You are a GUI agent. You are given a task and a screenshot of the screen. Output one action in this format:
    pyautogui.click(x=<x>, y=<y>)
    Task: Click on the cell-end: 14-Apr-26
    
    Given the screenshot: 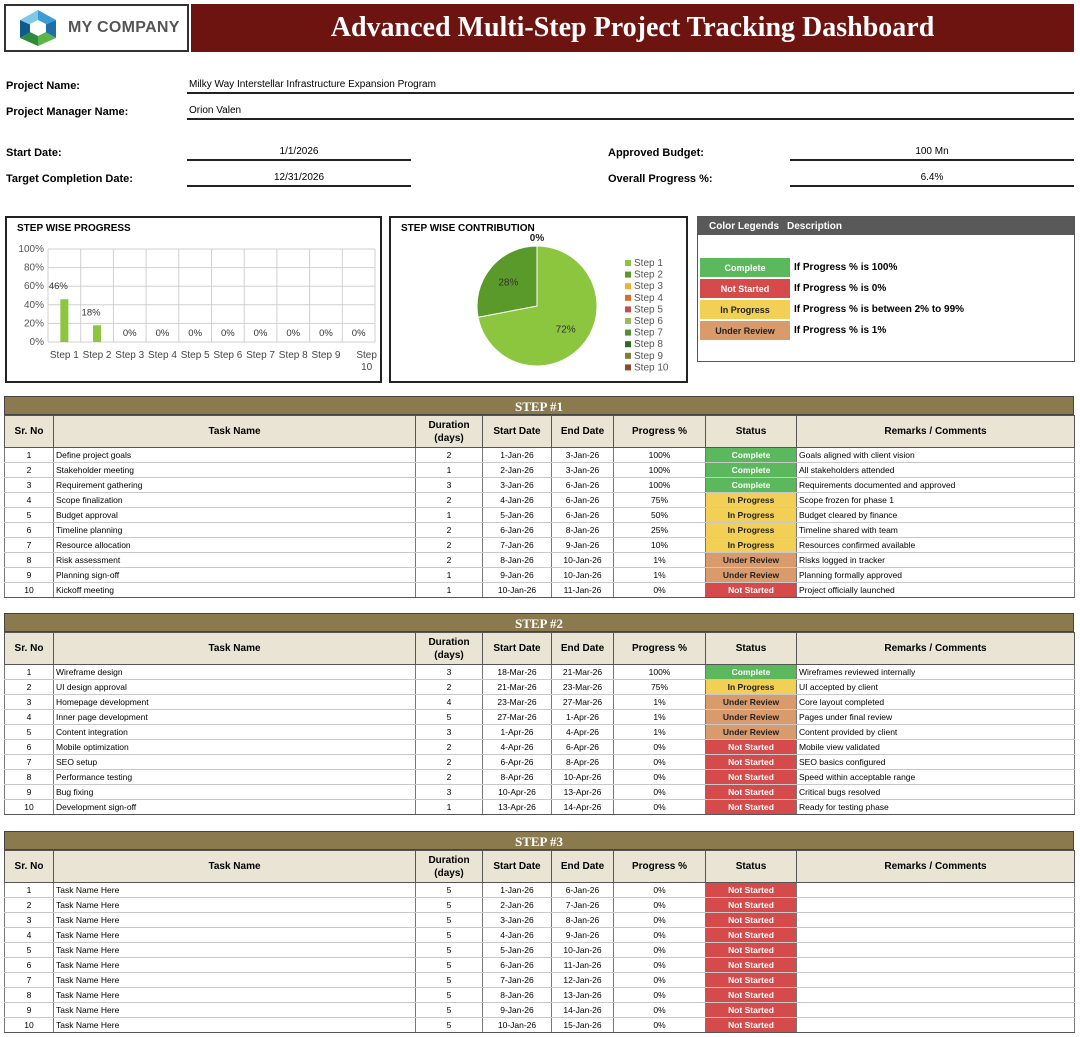 What is the action you would take?
    pyautogui.click(x=582, y=807)
    